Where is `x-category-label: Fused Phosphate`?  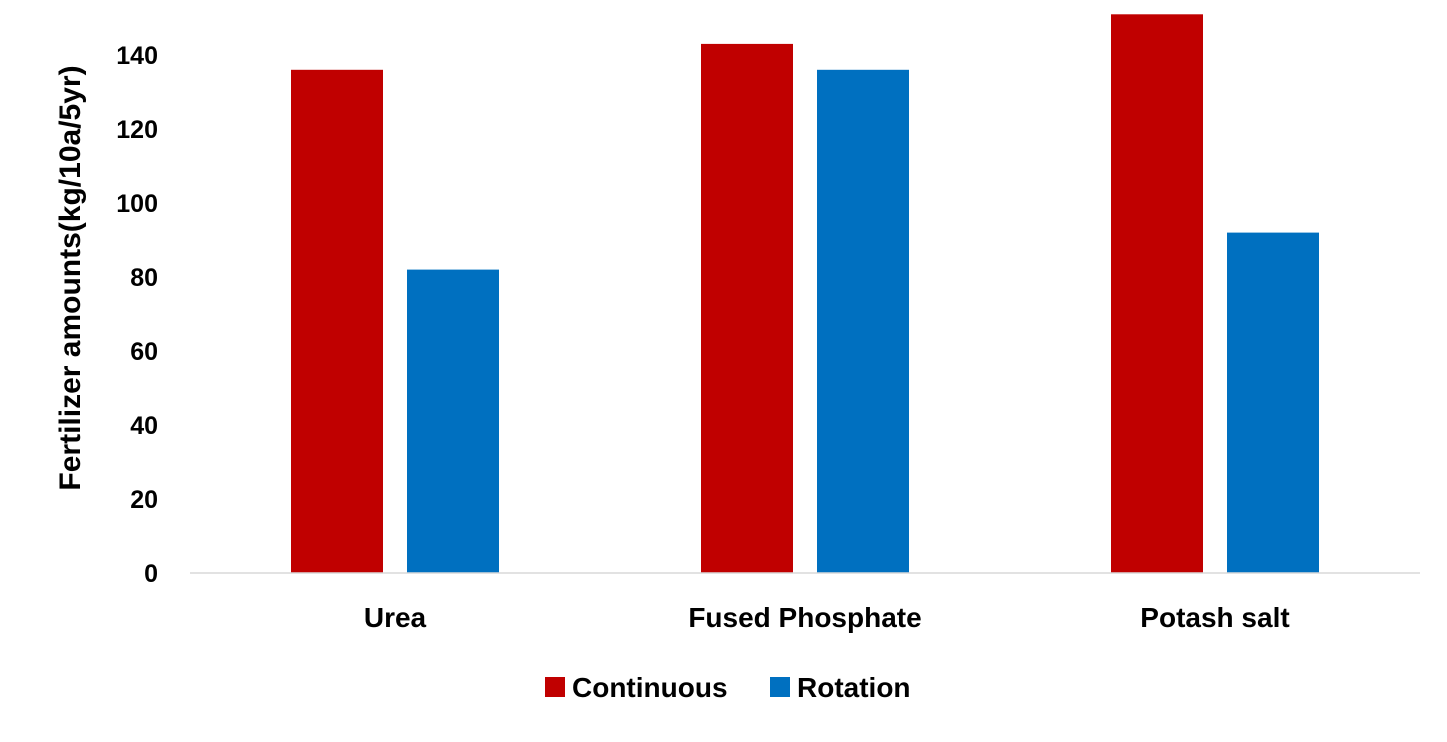
x-category-label: Fused Phosphate is located at coordinates (804, 617).